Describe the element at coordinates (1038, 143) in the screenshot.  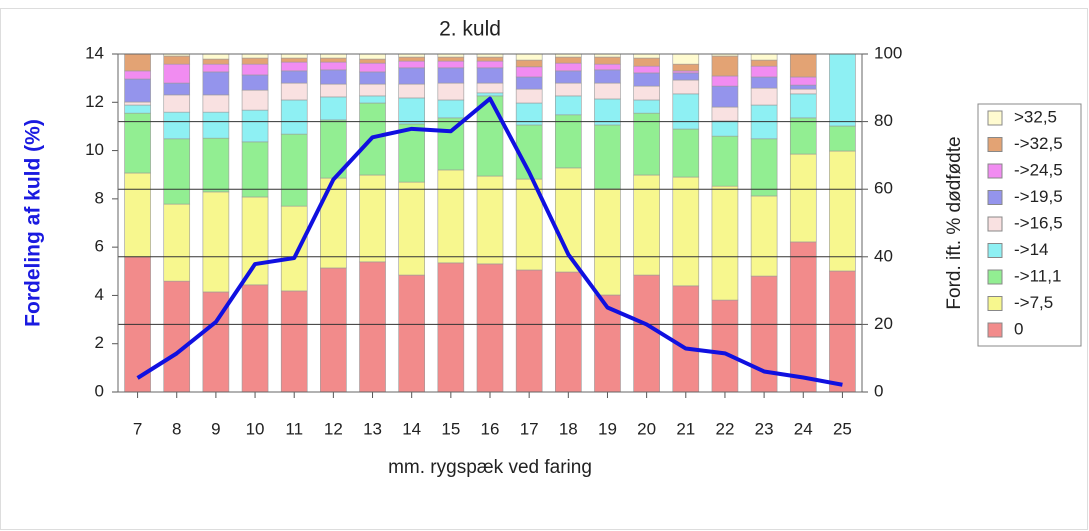
I see `legend-label: ->32,5` at that location.